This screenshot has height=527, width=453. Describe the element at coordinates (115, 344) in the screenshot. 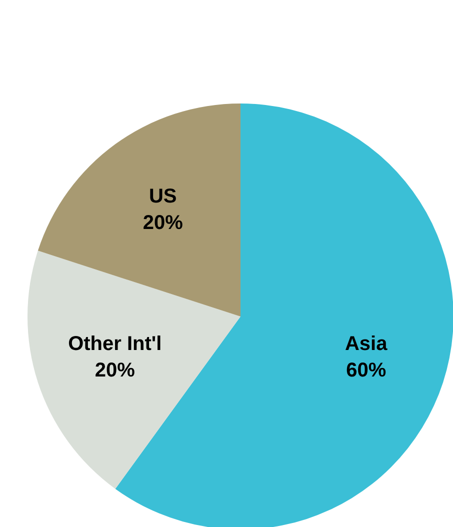

I see `slice-label: Other Int'l` at that location.